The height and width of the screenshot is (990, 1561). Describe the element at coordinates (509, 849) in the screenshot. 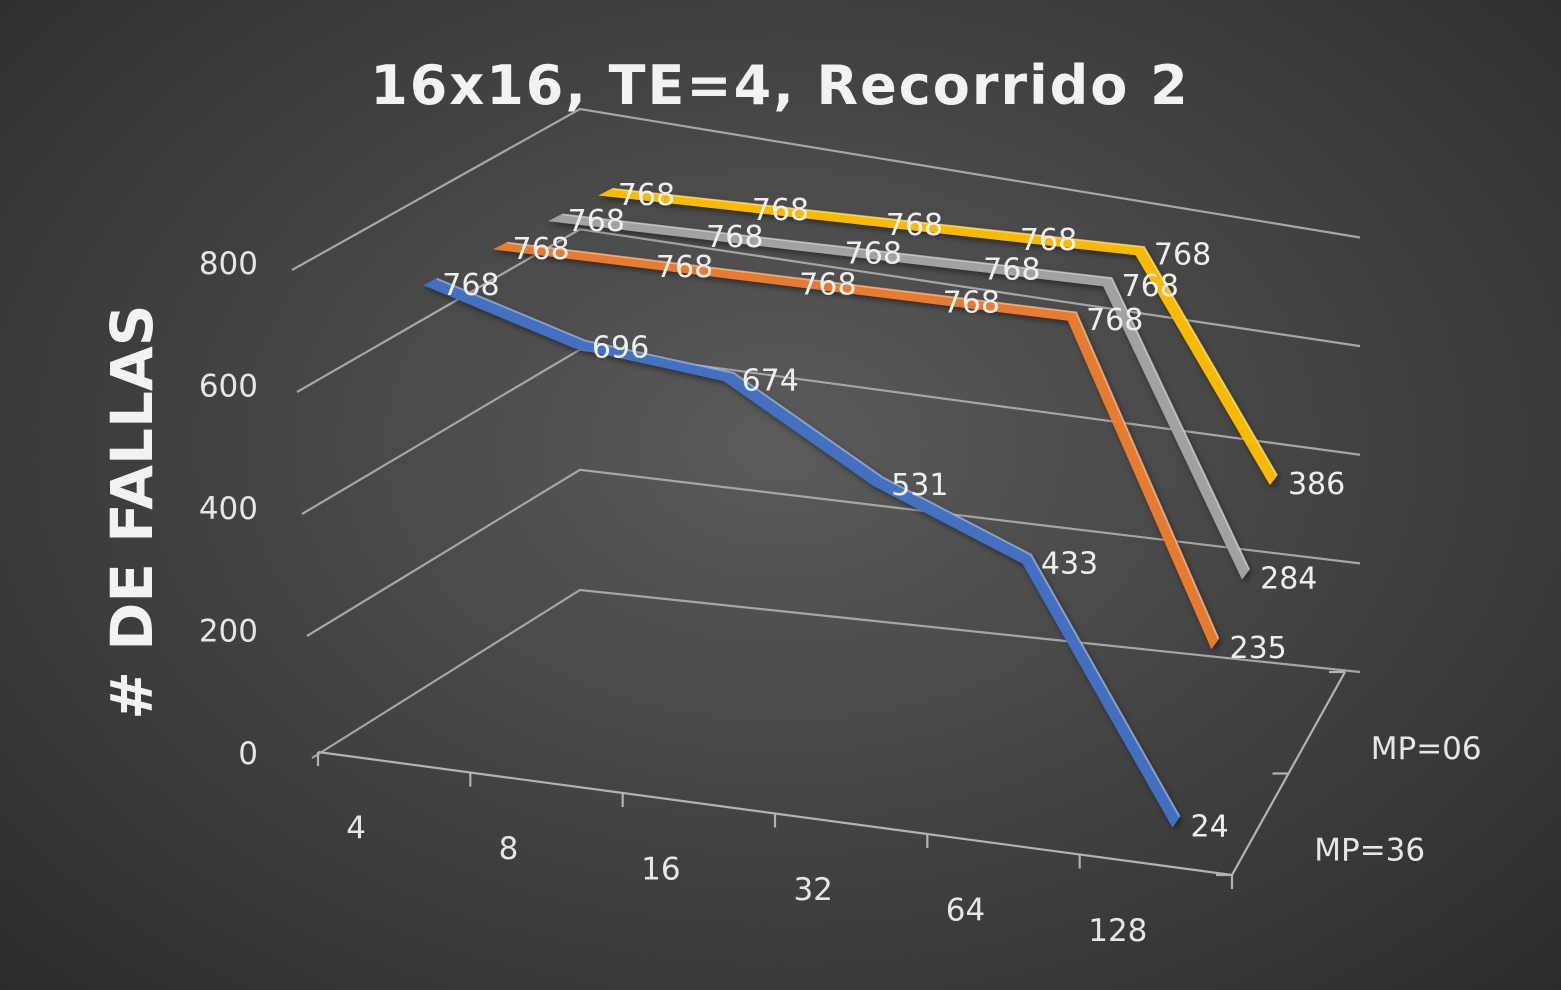

I see `x-tick-label: 8` at that location.